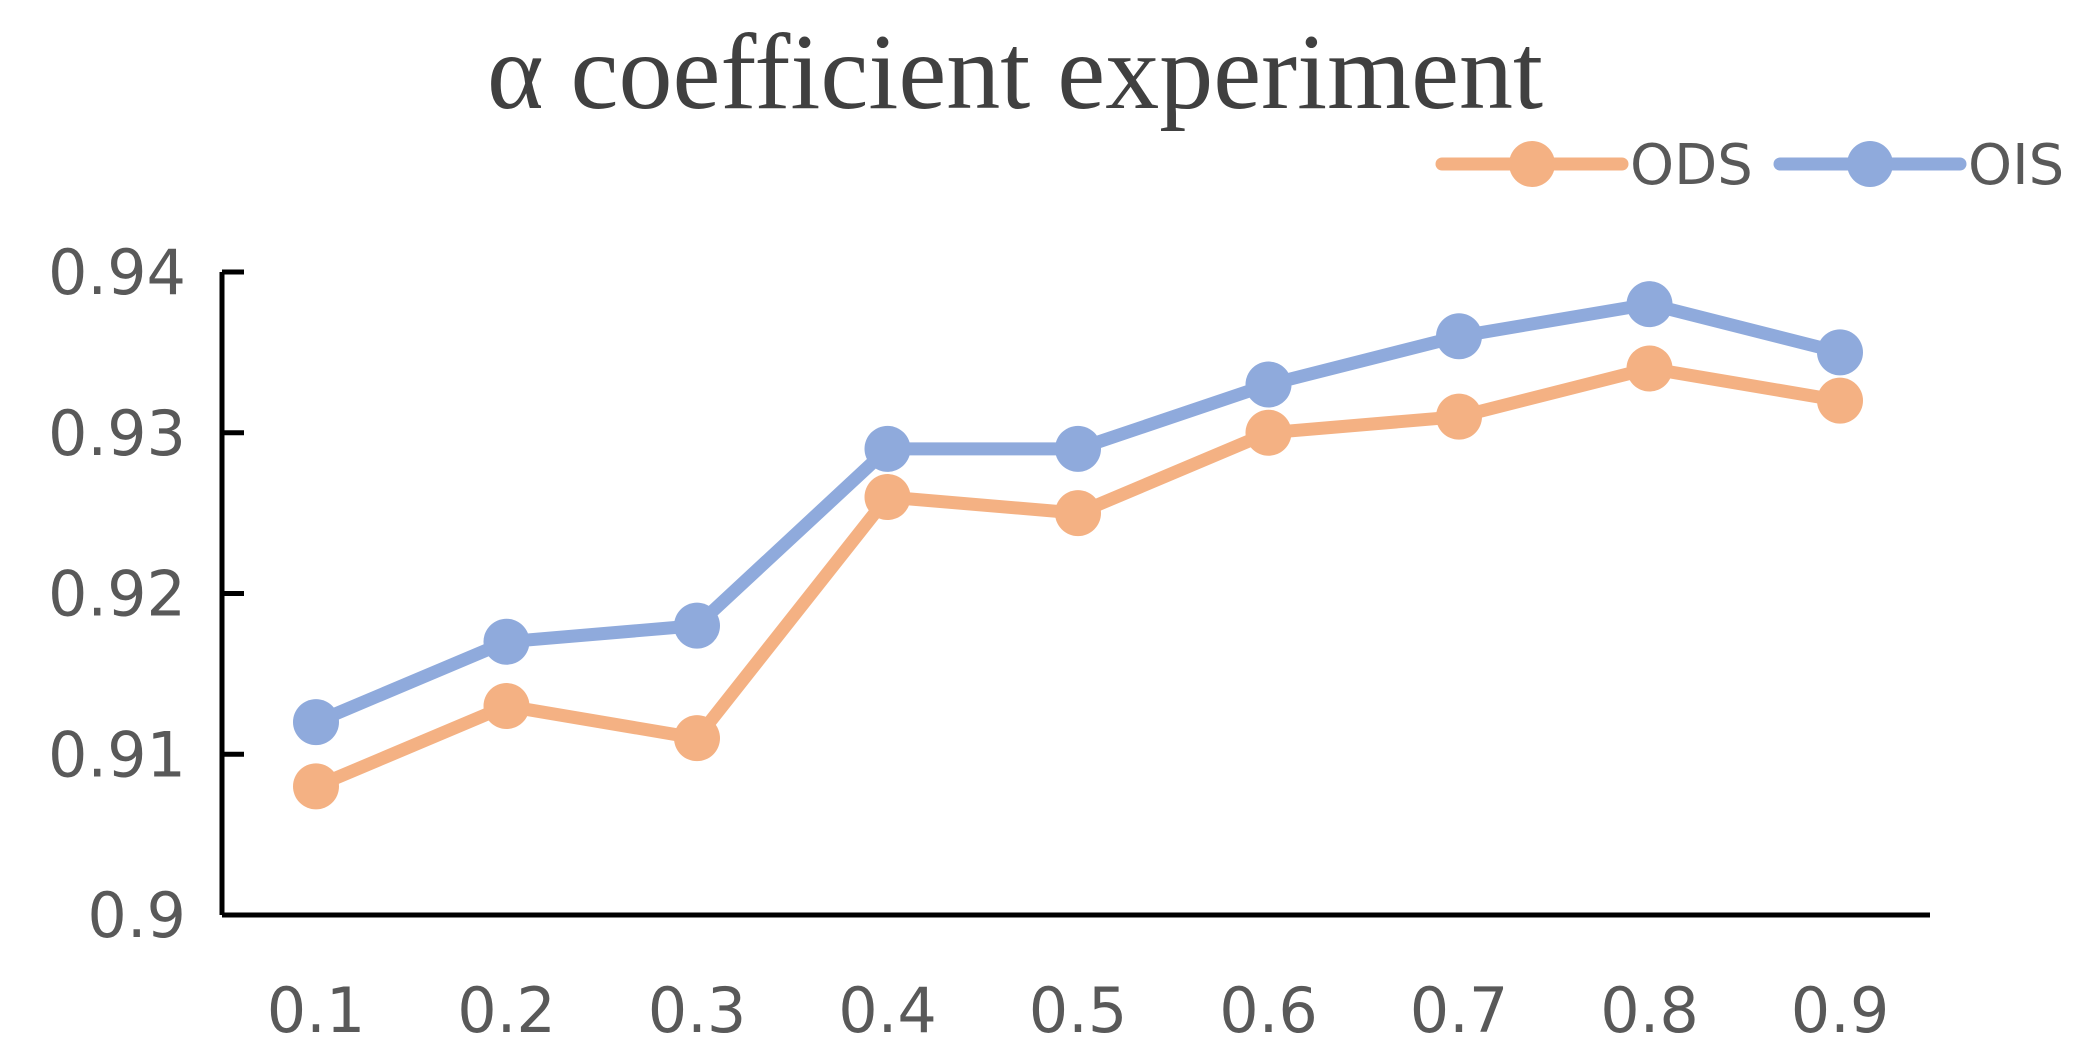 The image size is (2073, 1051). What do you see at coordinates (506, 1010) in the screenshot?
I see `x-tick-label: 0.2` at bounding box center [506, 1010].